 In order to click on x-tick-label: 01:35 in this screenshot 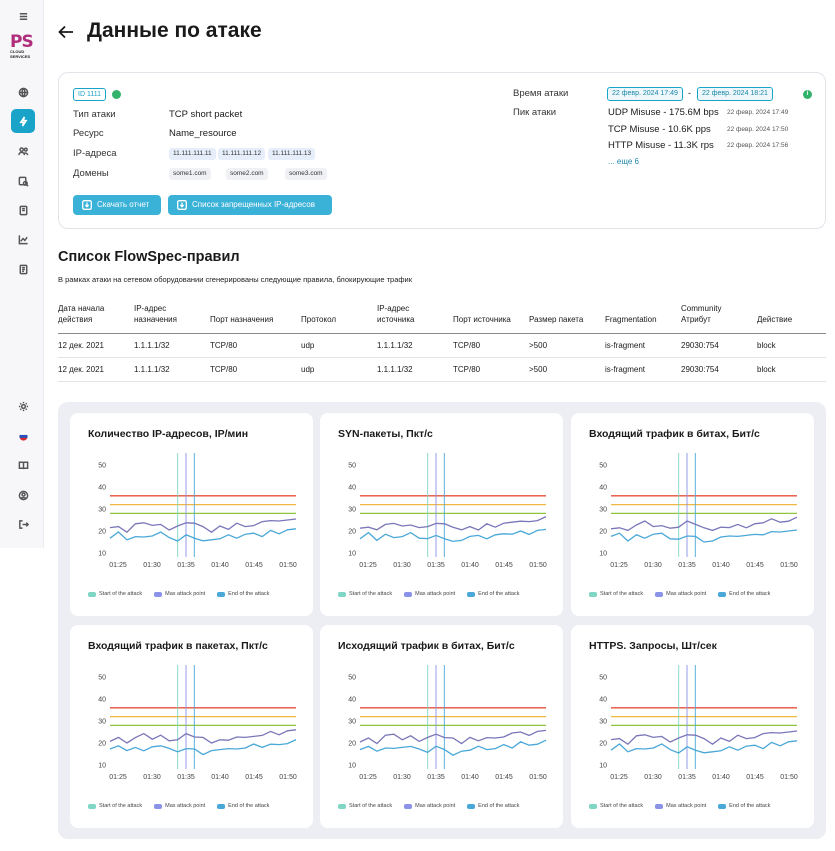, I will do `click(436, 565)`.